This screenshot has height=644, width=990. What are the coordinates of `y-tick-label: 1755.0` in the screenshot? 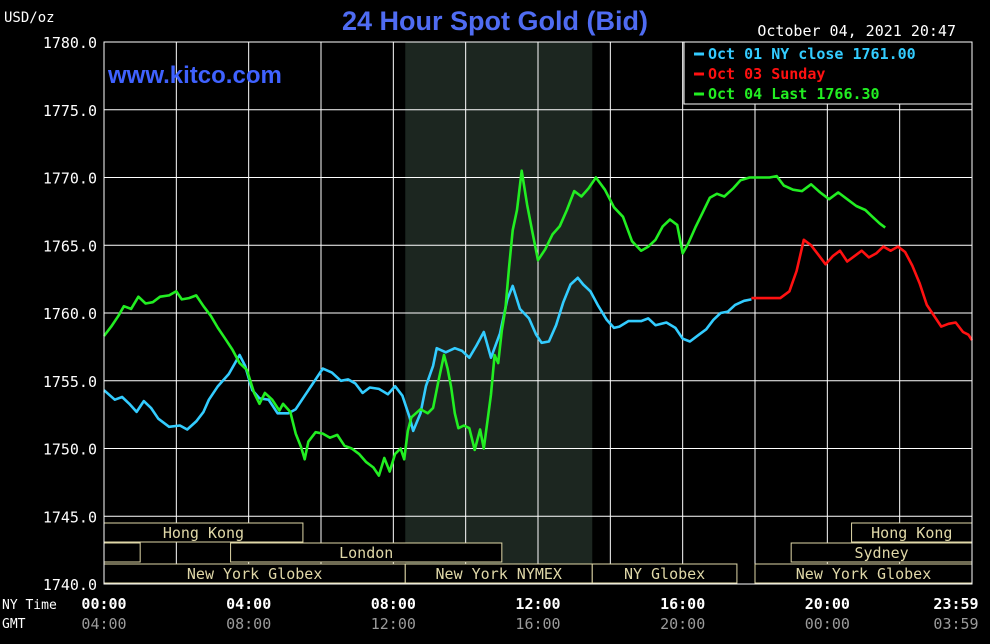 It's located at (70, 382).